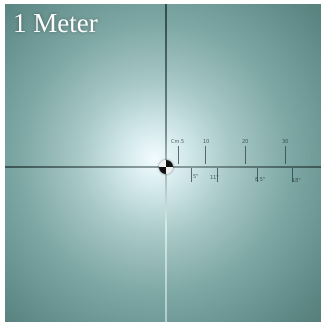  I want to click on ruler-bottom-label: 11", so click(214, 178).